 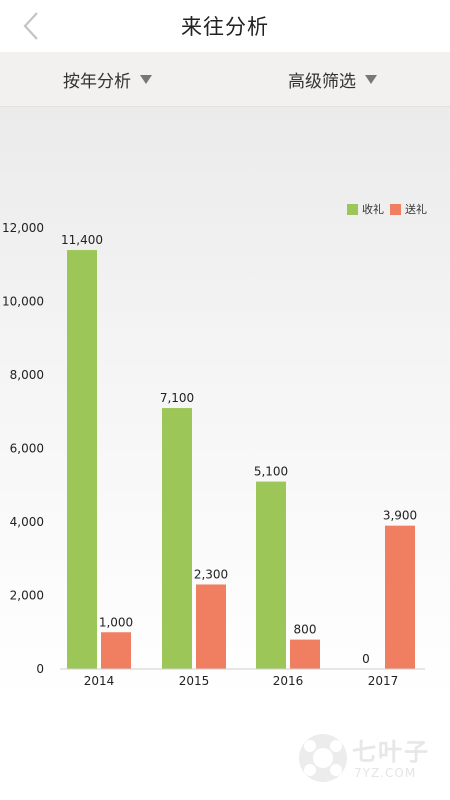 What do you see at coordinates (385, 773) in the screenshot?
I see `watermark-subtext: 7YZ.COM` at bounding box center [385, 773].